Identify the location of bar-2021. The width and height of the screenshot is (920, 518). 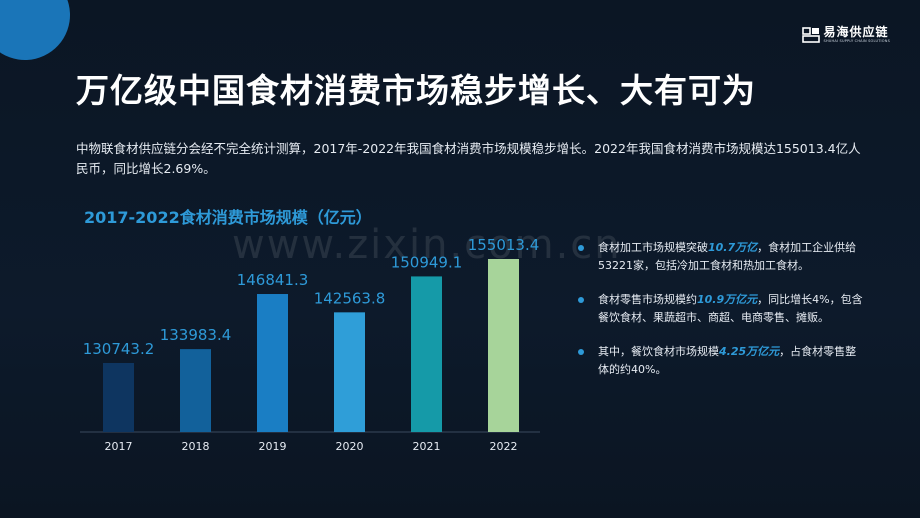
(426, 354).